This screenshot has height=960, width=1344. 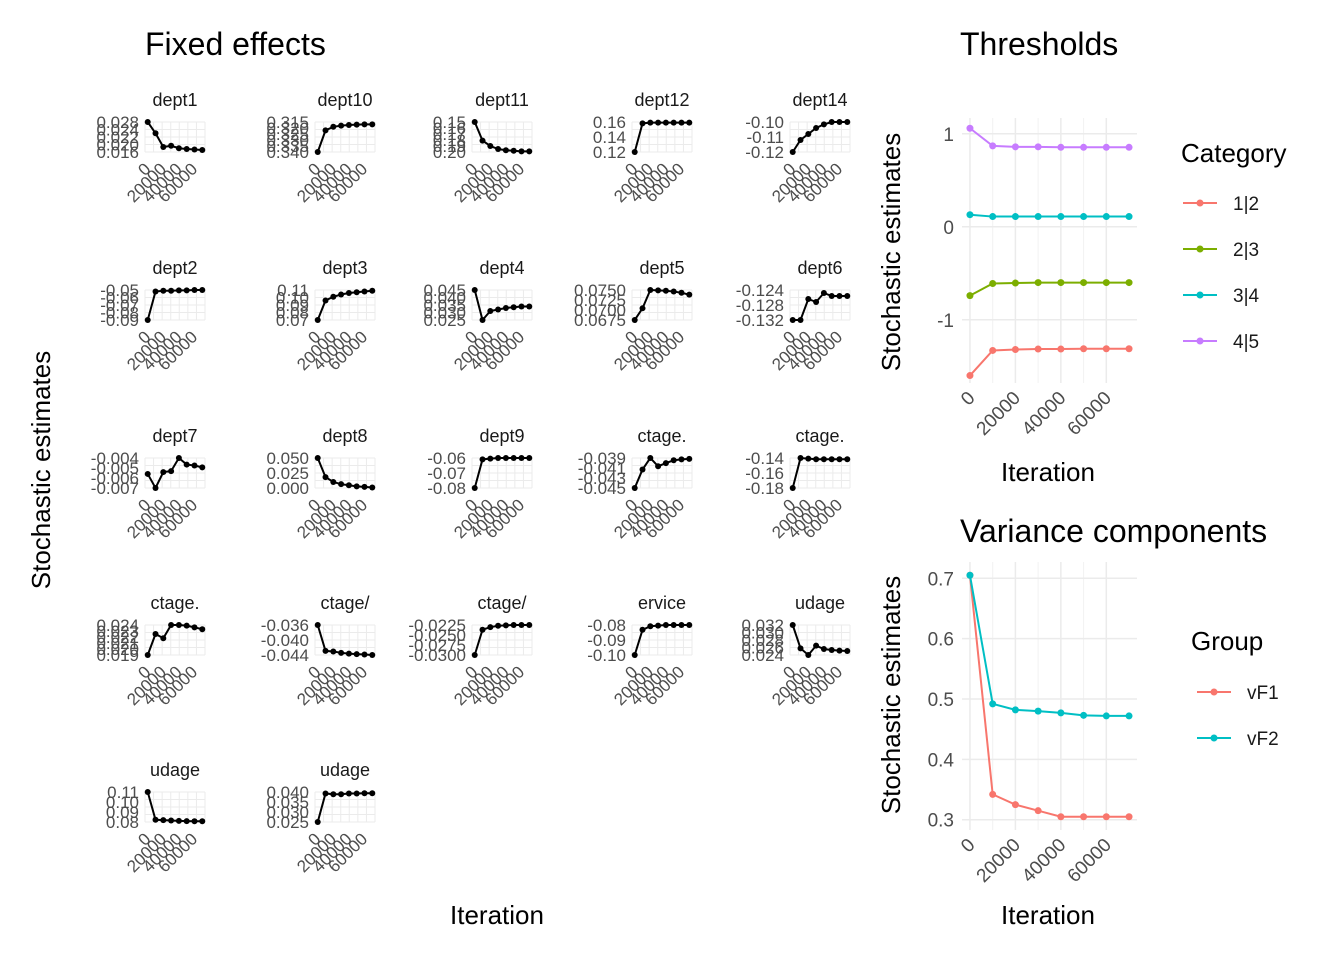 What do you see at coordinates (117, 643) in the screenshot?
I see `facet-y-tick-label: 0.021` at bounding box center [117, 643].